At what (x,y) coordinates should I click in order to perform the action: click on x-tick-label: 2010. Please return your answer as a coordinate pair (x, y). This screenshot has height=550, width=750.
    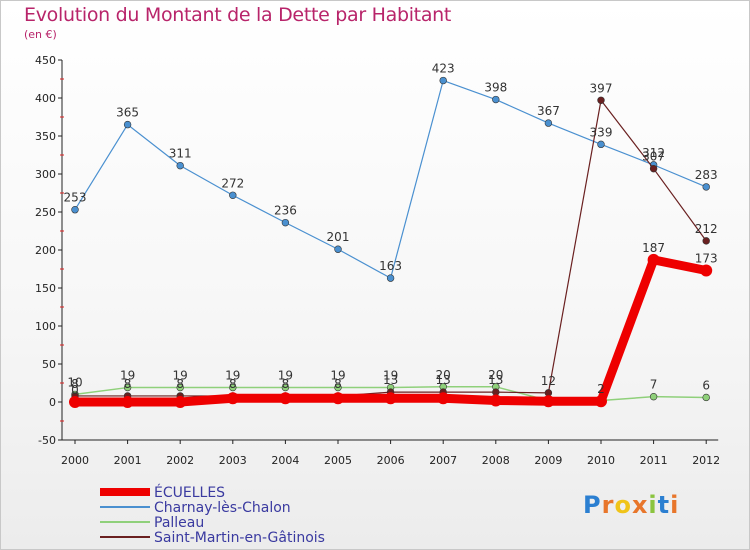
    Looking at the image, I should click on (601, 460).